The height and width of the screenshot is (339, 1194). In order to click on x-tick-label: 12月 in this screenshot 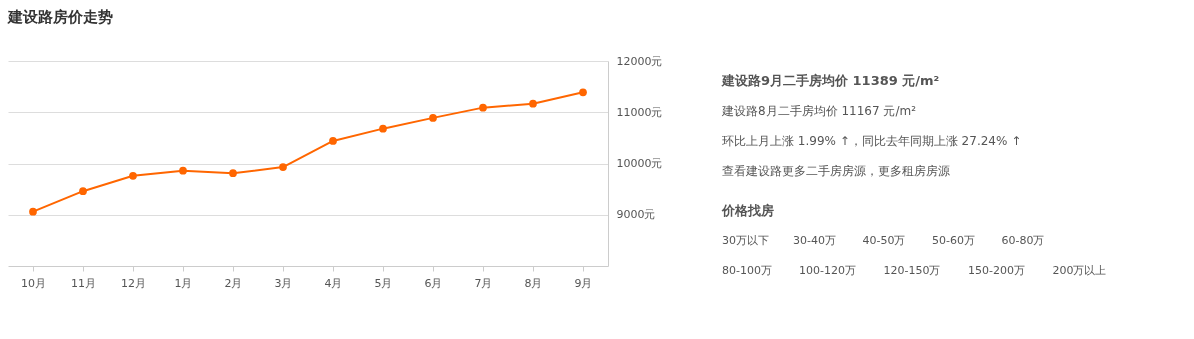, I will do `click(133, 283)`.